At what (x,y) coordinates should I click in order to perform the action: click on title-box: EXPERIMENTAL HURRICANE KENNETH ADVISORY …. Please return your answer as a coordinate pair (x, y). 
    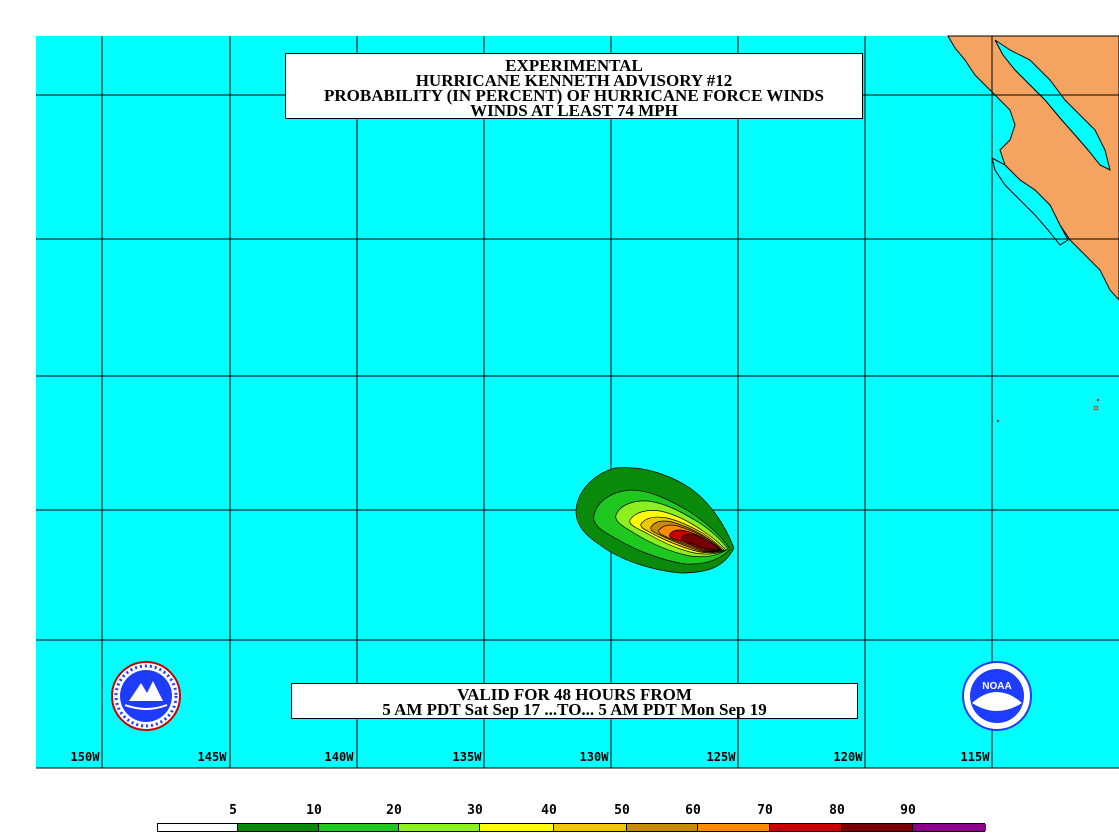
    Looking at the image, I should click on (574, 86).